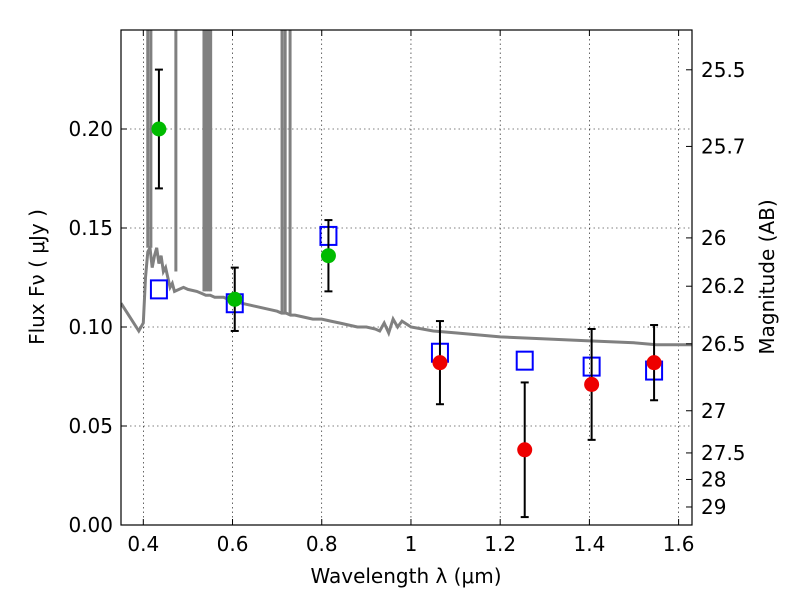 The image size is (800, 600). I want to click on y-axis-label: Flux Fν ( μJy ), so click(37, 277).